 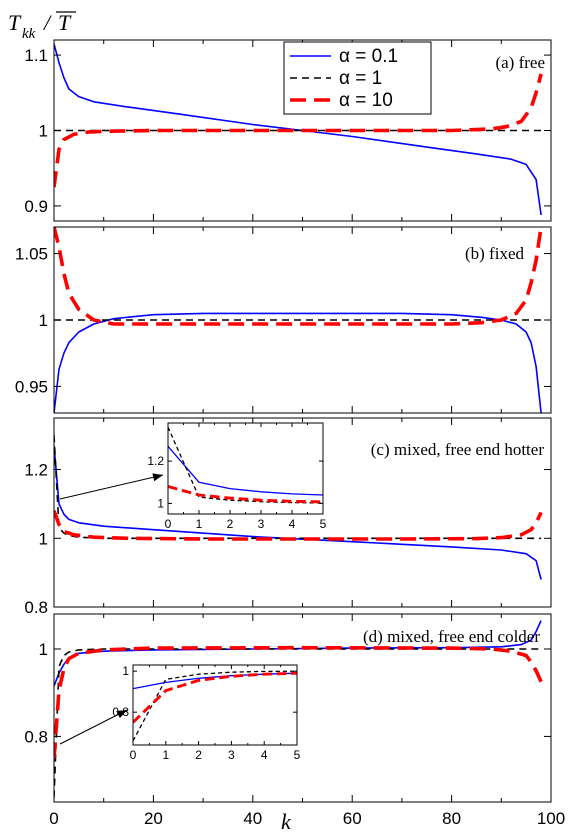 What do you see at coordinates (292, 524) in the screenshot?
I see `inset-c-xtick-label: 4` at bounding box center [292, 524].